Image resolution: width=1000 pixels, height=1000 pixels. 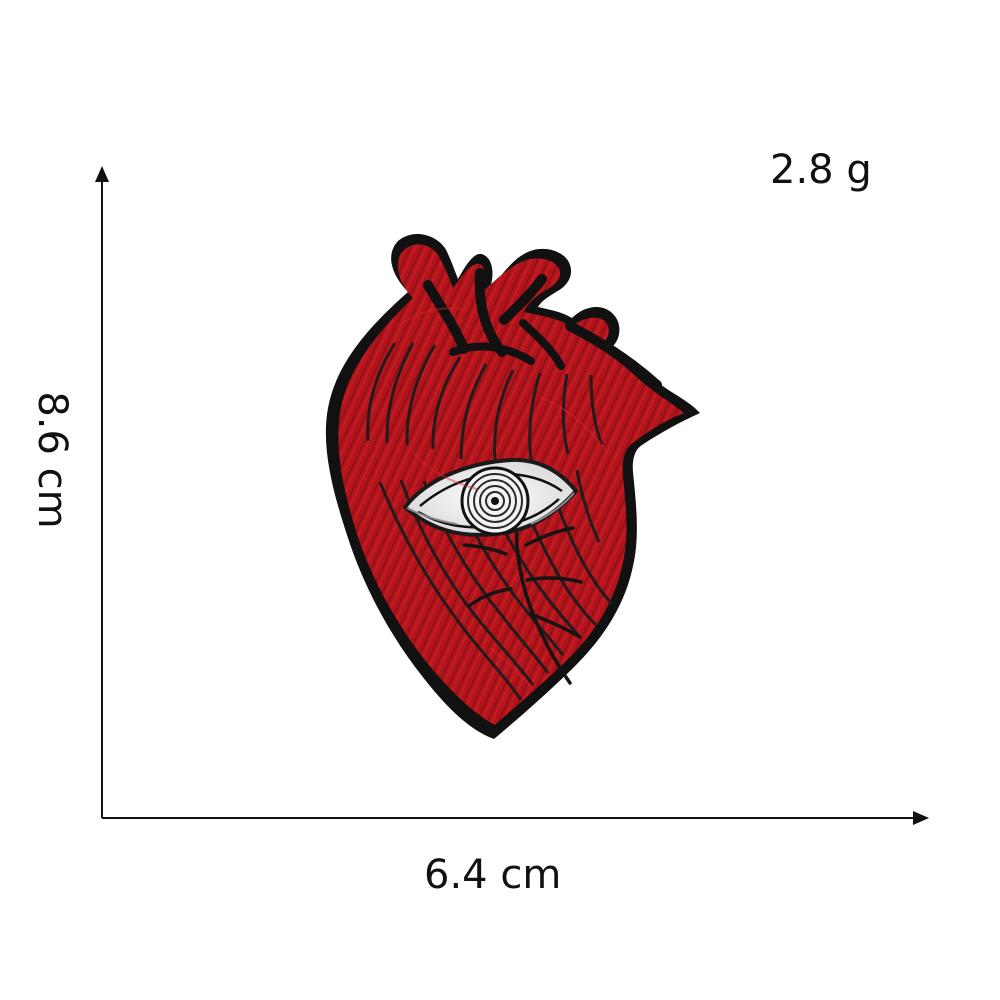 What do you see at coordinates (102, 174) in the screenshot?
I see `height-axis-arrow-icon` at bounding box center [102, 174].